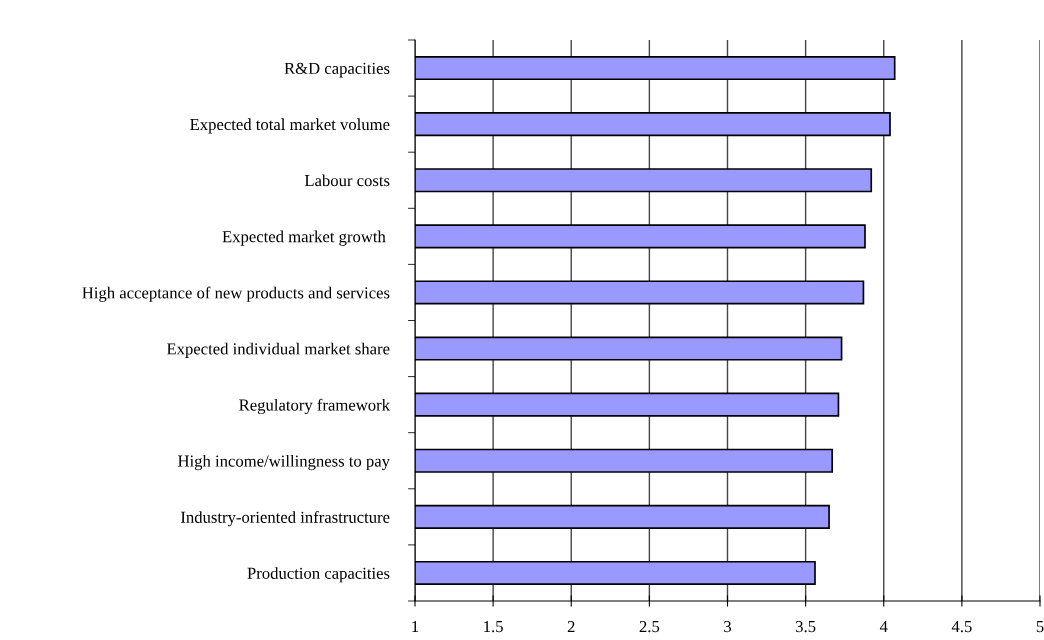 The image size is (1044, 640). I want to click on x-tick-label: 2, so click(571, 626).